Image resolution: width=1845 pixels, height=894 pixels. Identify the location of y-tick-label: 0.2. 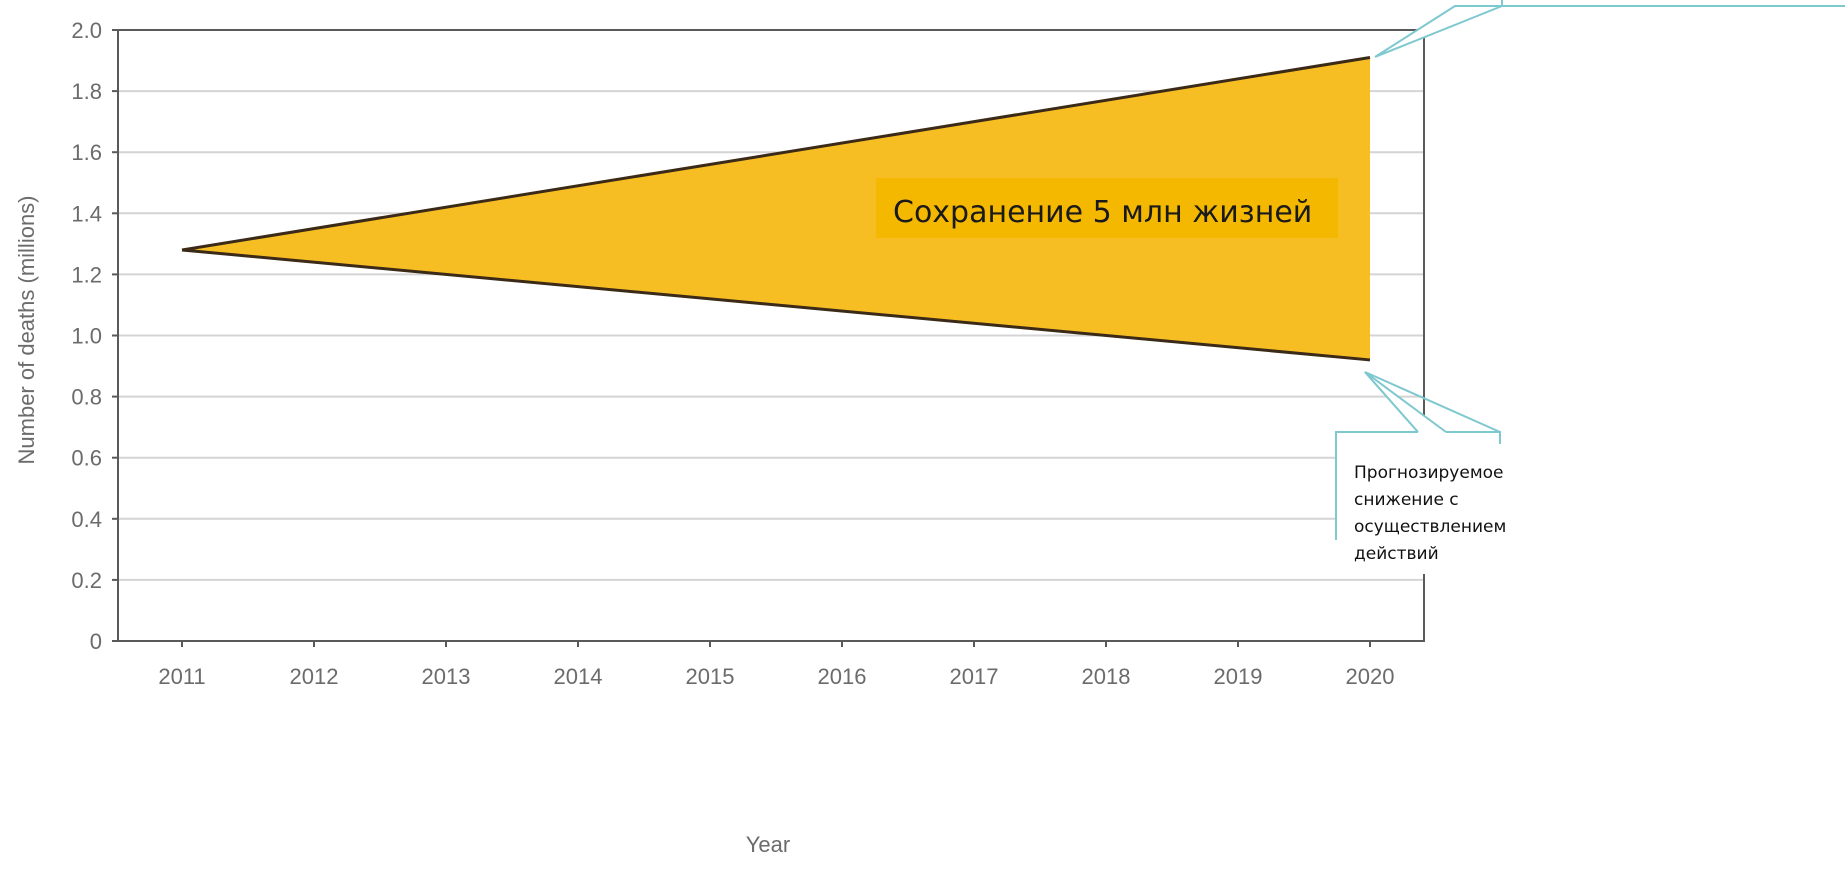
(86, 580).